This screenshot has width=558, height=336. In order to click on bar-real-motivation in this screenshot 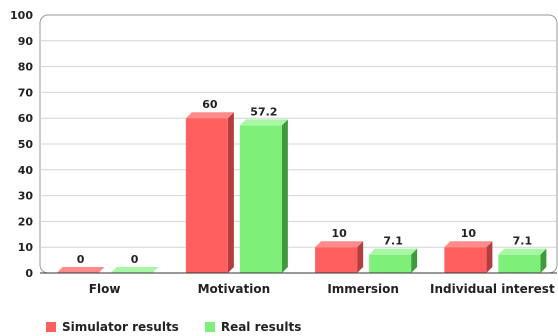, I will do `click(263, 196)`.